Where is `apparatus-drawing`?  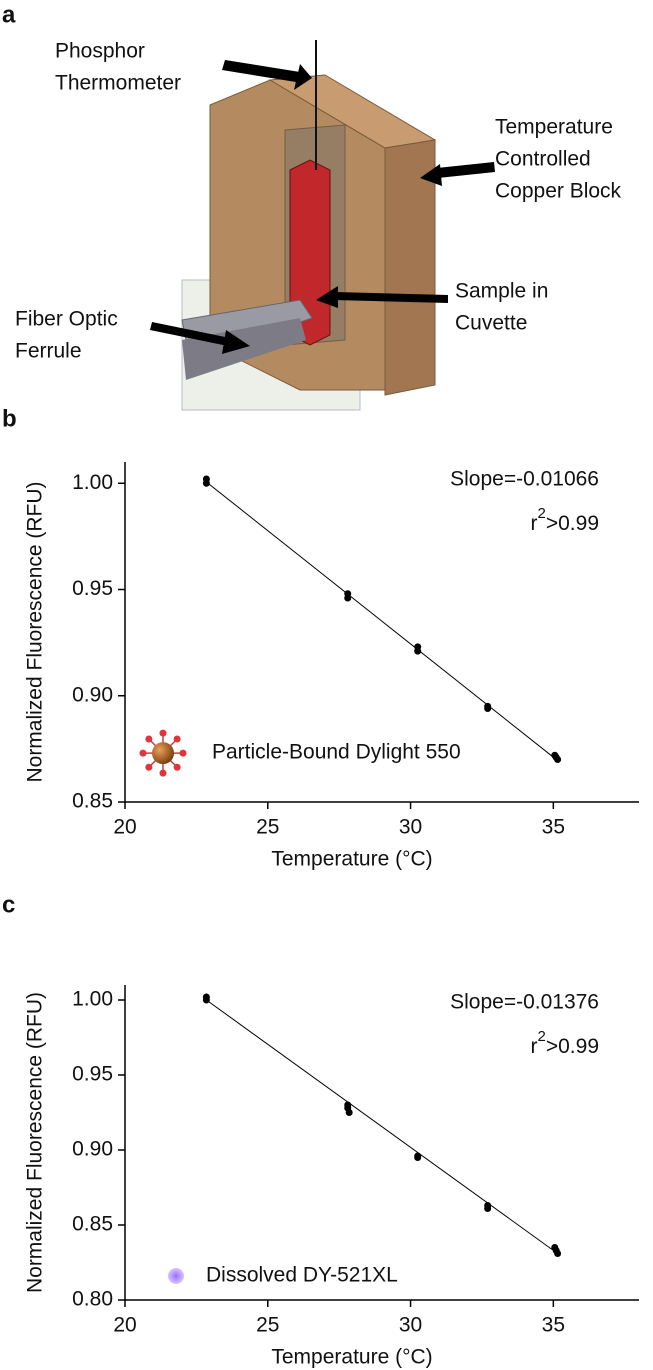
apparatus-drawing is located at coordinates (322, 225).